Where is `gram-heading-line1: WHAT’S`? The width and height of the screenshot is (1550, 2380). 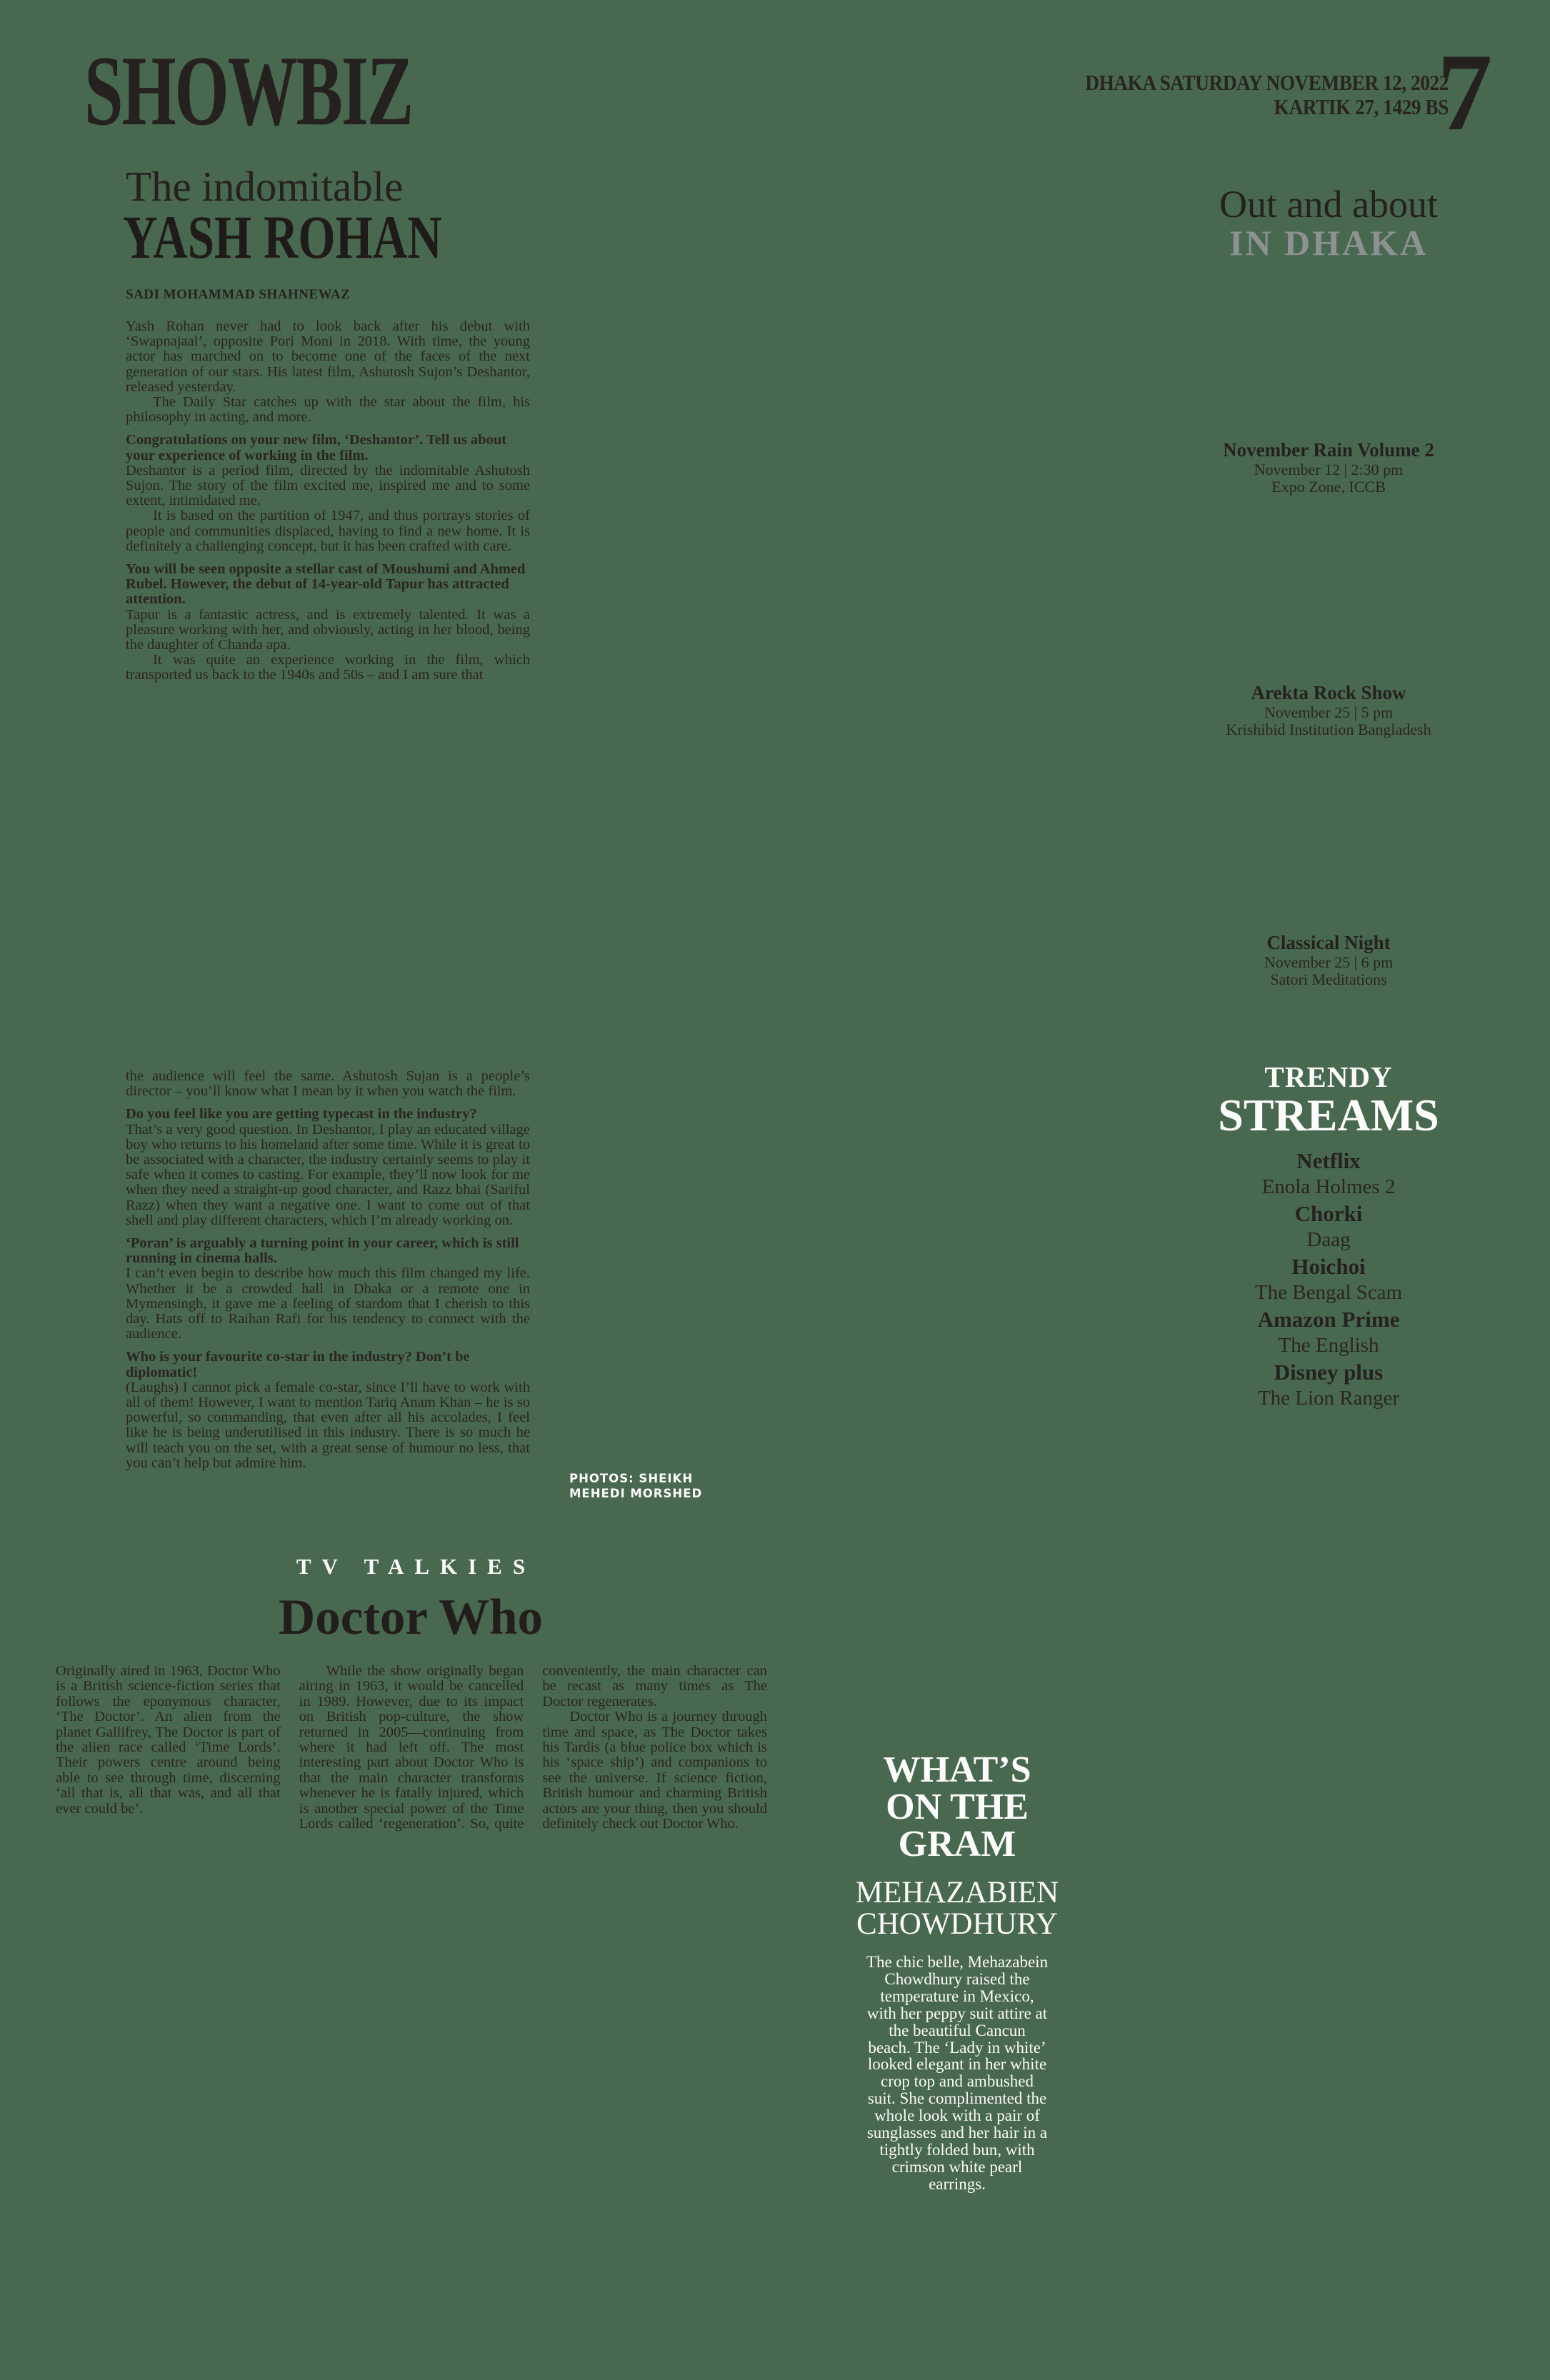 gram-heading-line1: WHAT’S is located at coordinates (957, 1769).